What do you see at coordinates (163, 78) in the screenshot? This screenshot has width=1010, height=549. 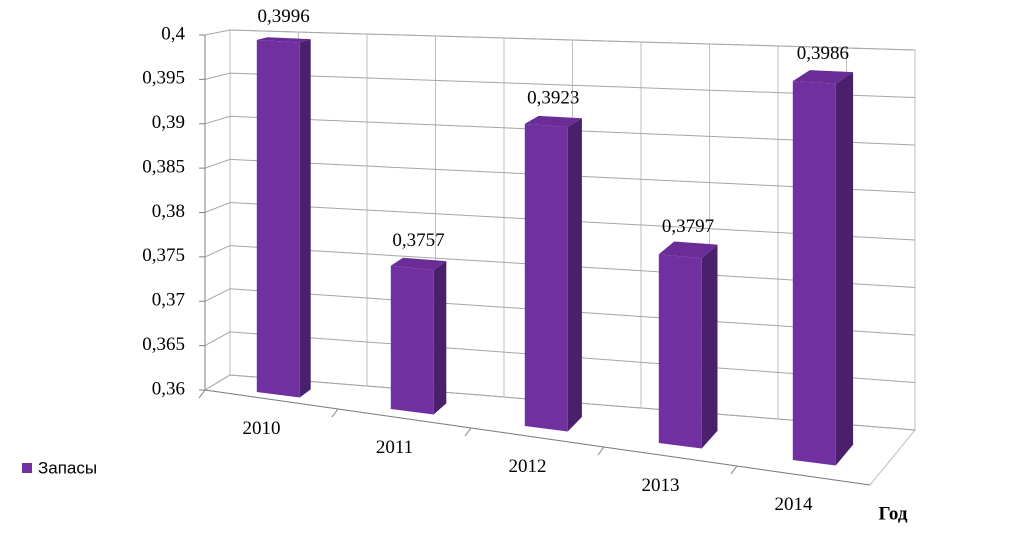 I see `y-tick-label: 0,395` at bounding box center [163, 78].